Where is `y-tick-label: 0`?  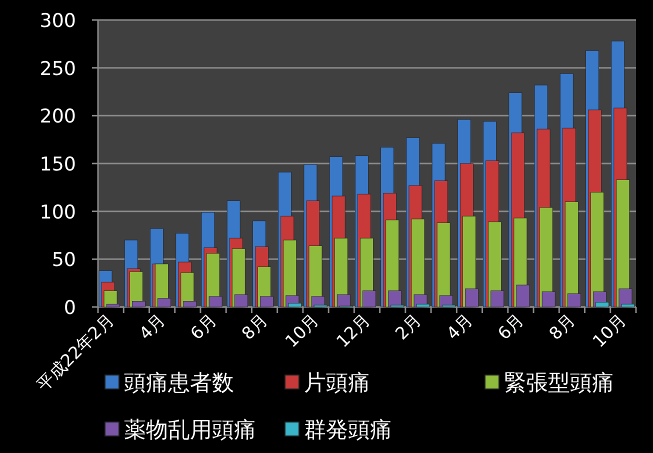
y-tick-label: 0 is located at coordinates (70, 308).